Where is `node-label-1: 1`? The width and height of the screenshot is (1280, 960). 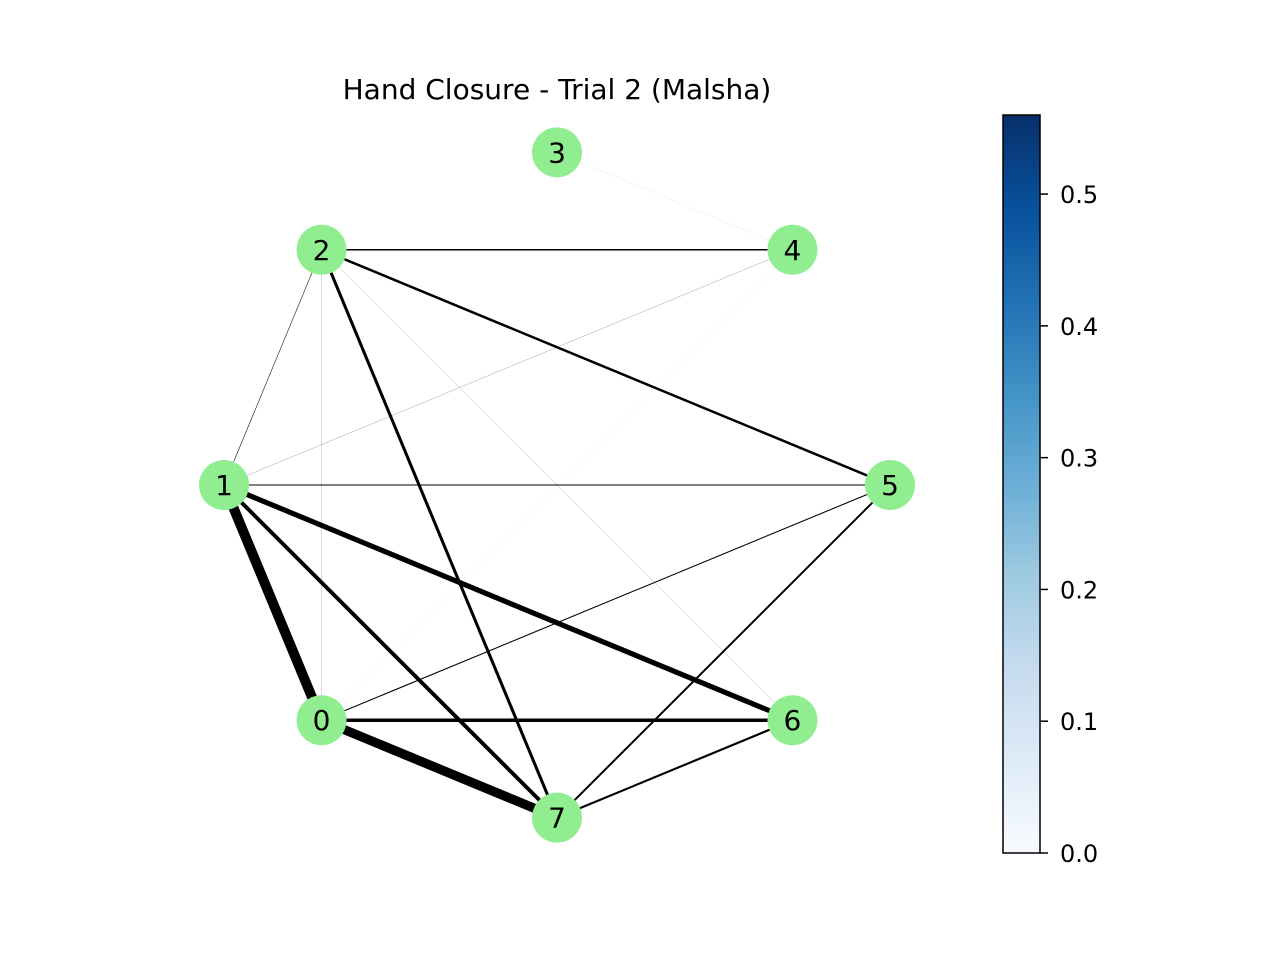 node-label-1: 1 is located at coordinates (224, 485).